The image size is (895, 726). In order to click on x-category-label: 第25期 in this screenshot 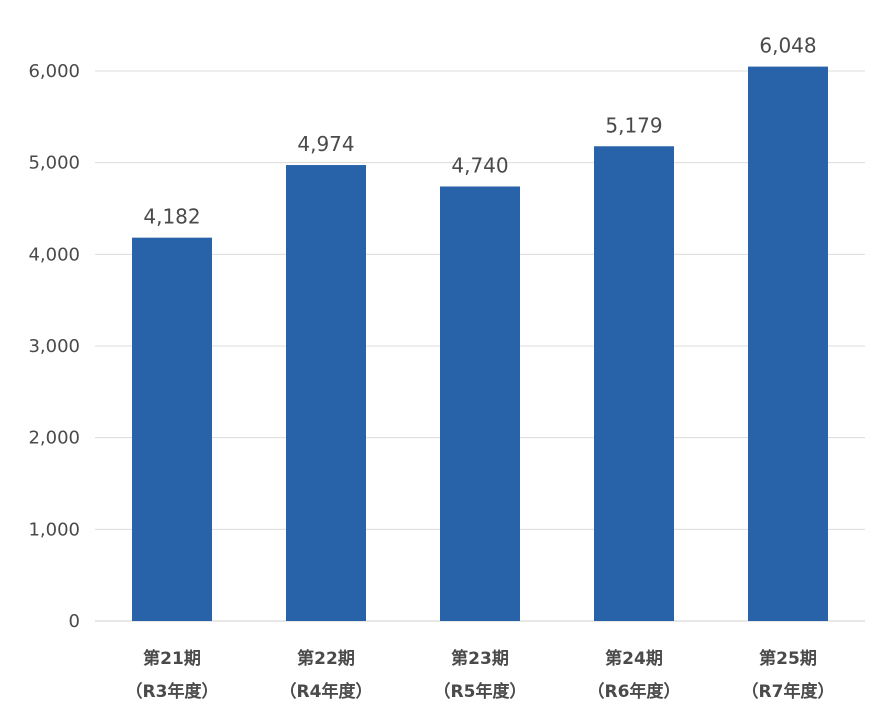, I will do `click(788, 658)`.